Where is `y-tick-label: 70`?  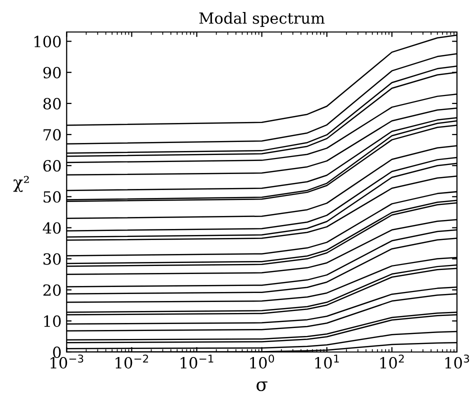 y-tick-label: 70 is located at coordinates (52, 134).